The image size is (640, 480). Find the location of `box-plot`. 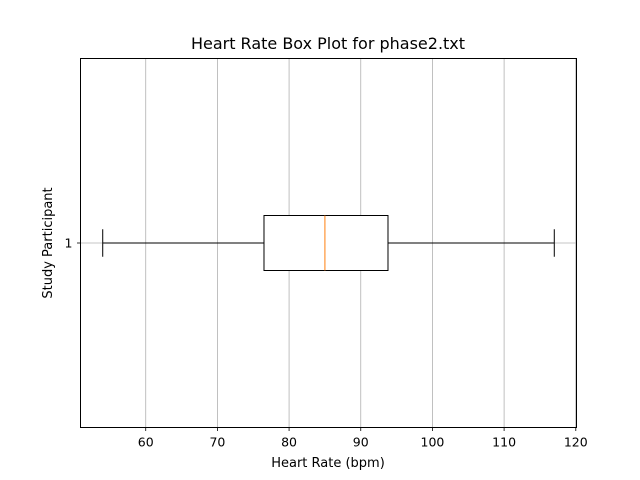

box-plot is located at coordinates (328, 243).